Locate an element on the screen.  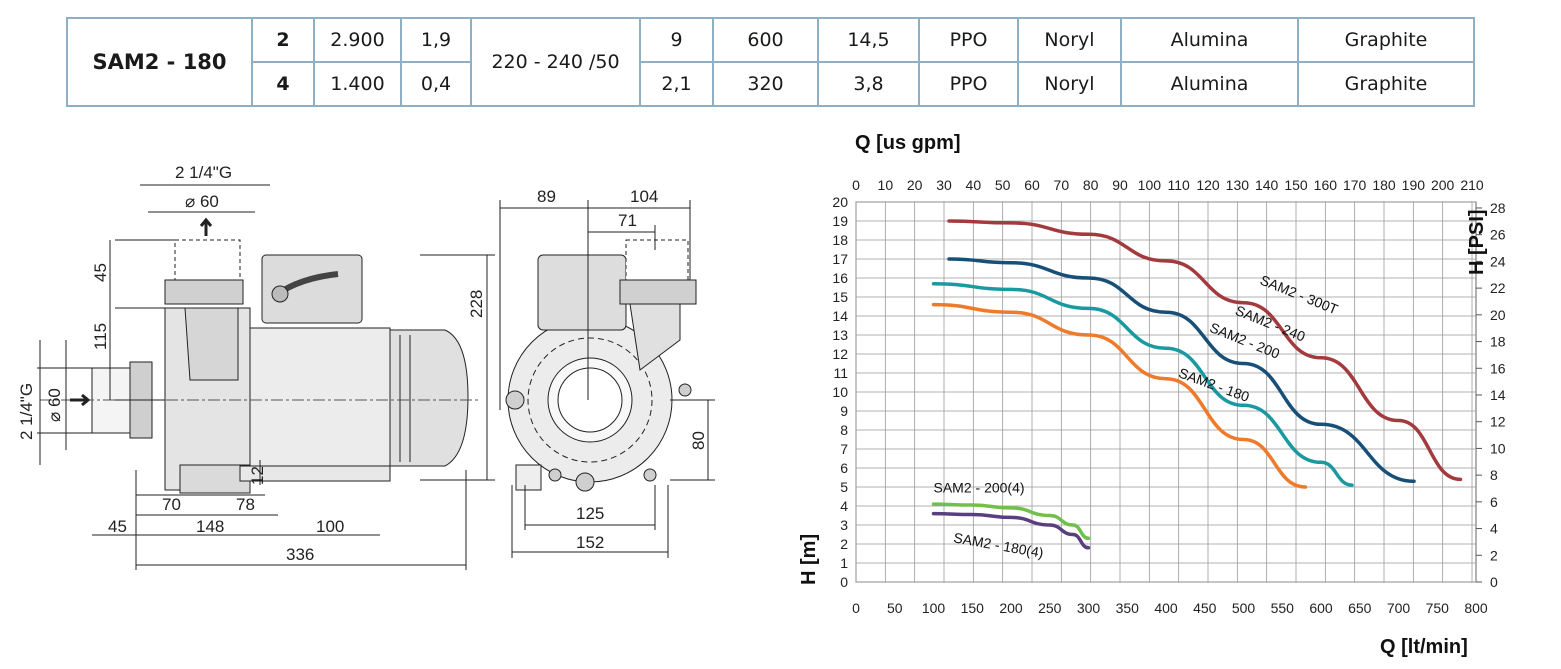
psi-tick-label: 24 is located at coordinates (1498, 261).